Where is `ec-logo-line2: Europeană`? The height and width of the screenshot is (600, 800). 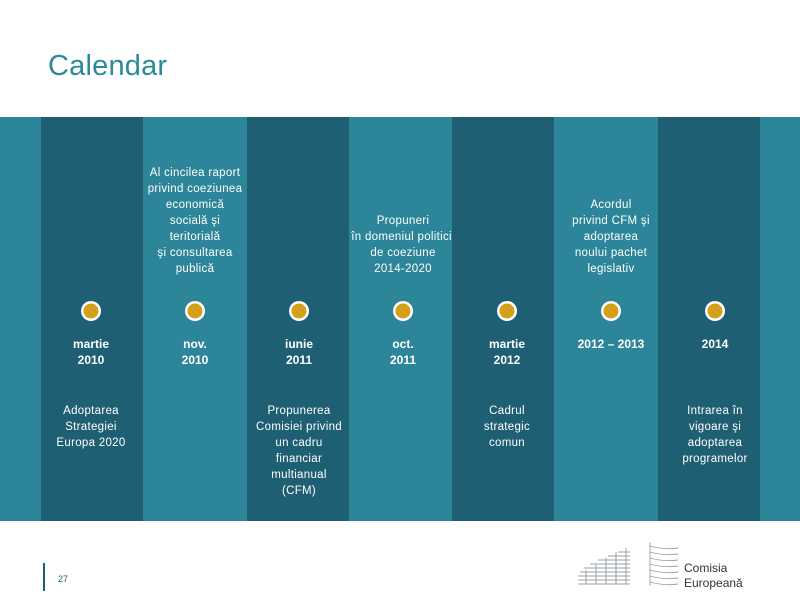
ec-logo-line2: Europeană is located at coordinates (713, 583).